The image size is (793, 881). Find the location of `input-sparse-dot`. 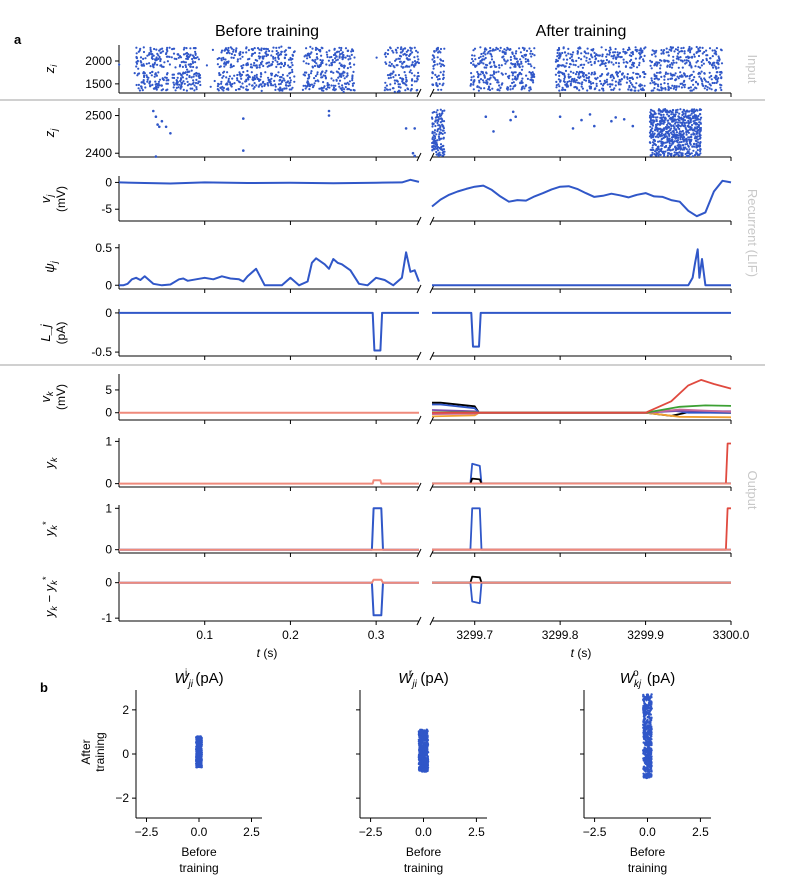

input-sparse-dot is located at coordinates (266, 51).